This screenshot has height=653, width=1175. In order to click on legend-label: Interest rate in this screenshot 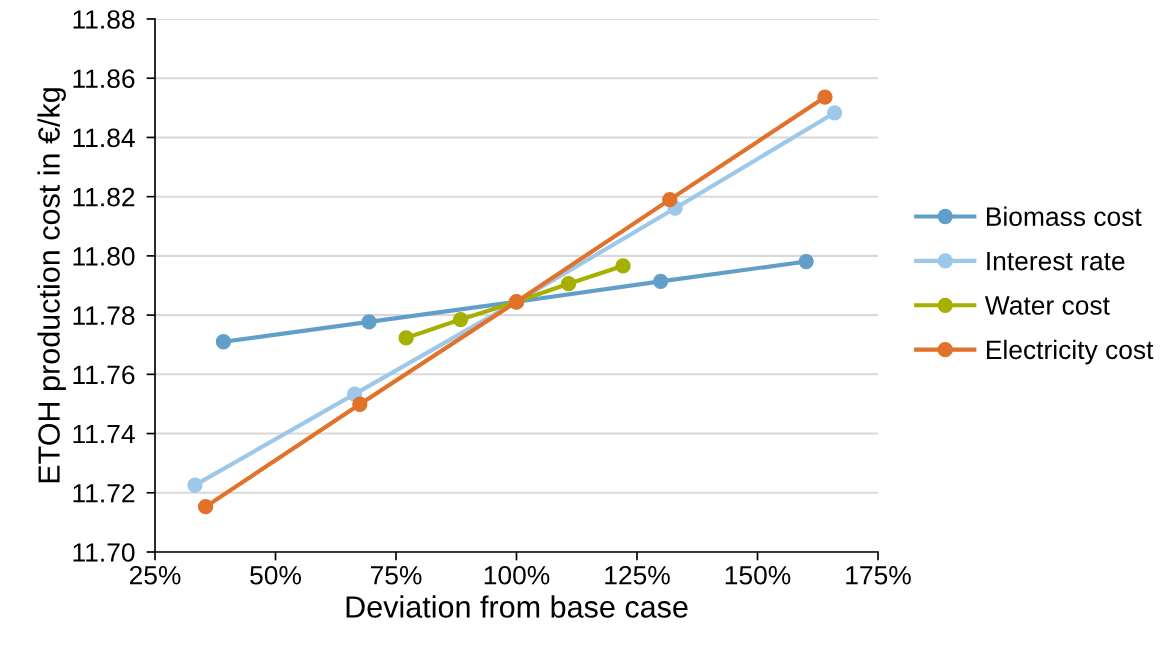, I will do `click(1056, 261)`.